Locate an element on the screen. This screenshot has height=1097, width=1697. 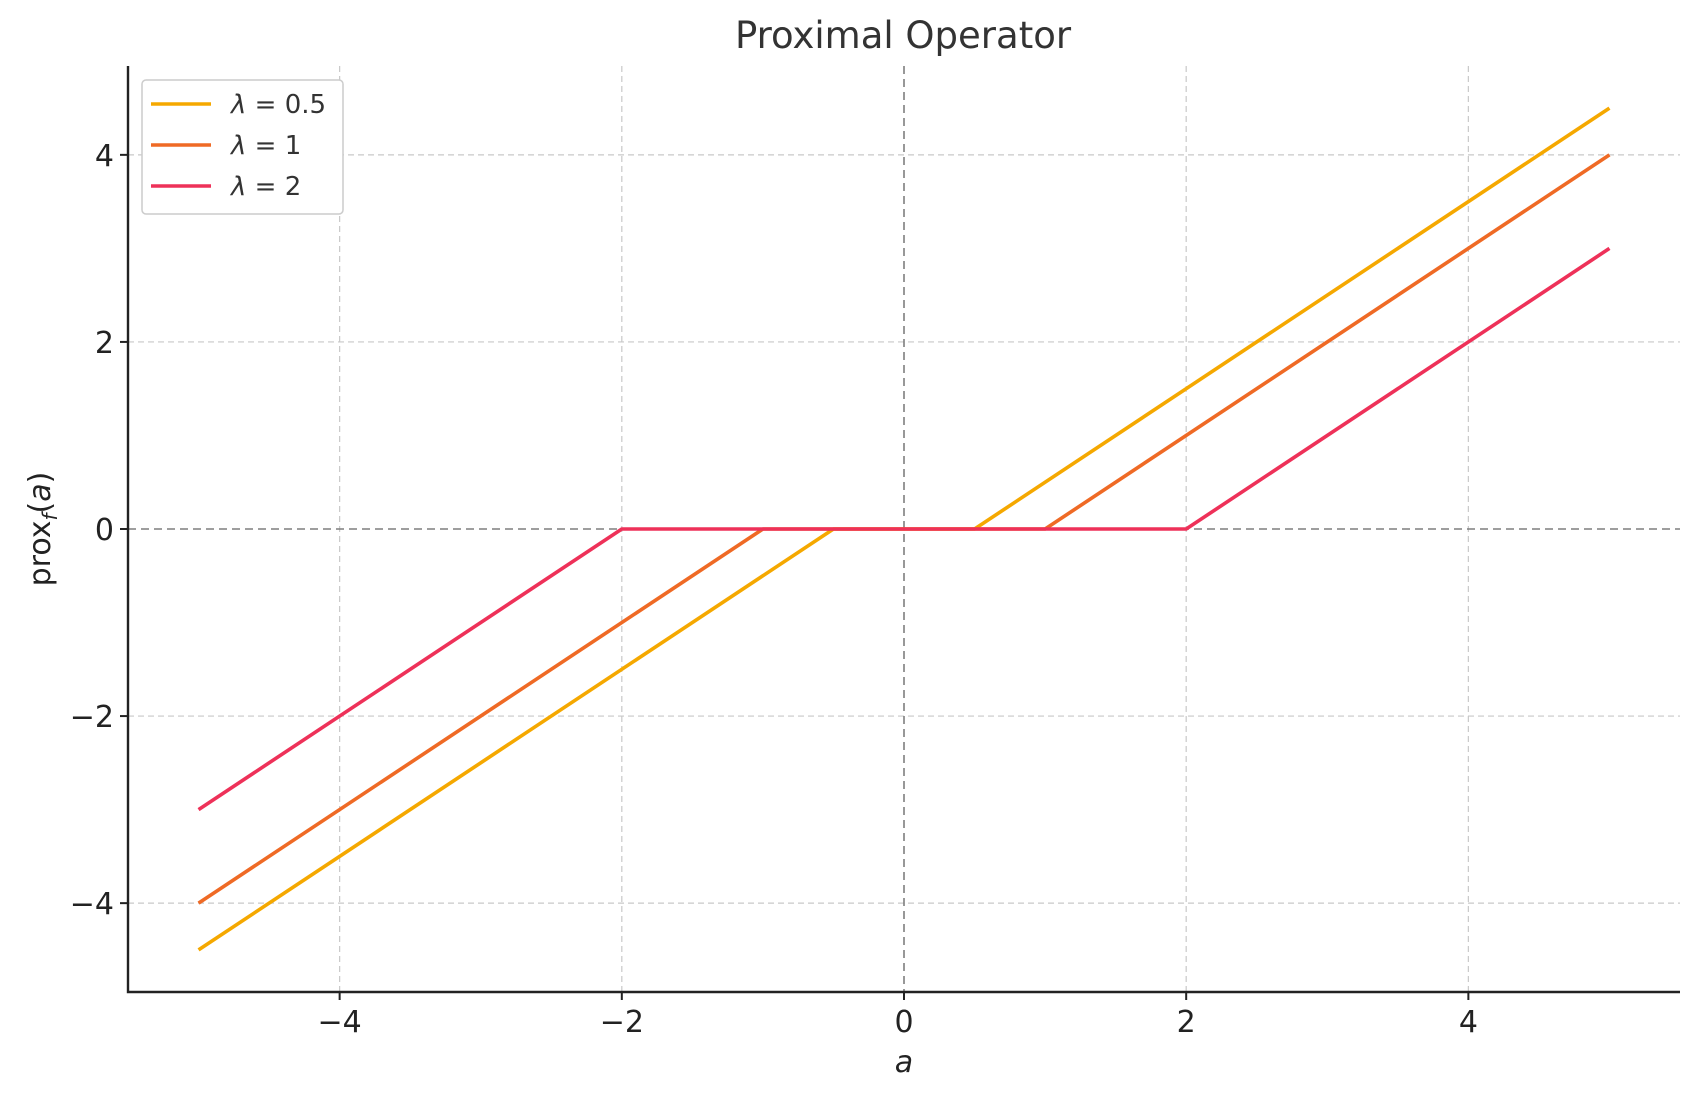
y-axis-label: proxf(a) is located at coordinates (42, 529).